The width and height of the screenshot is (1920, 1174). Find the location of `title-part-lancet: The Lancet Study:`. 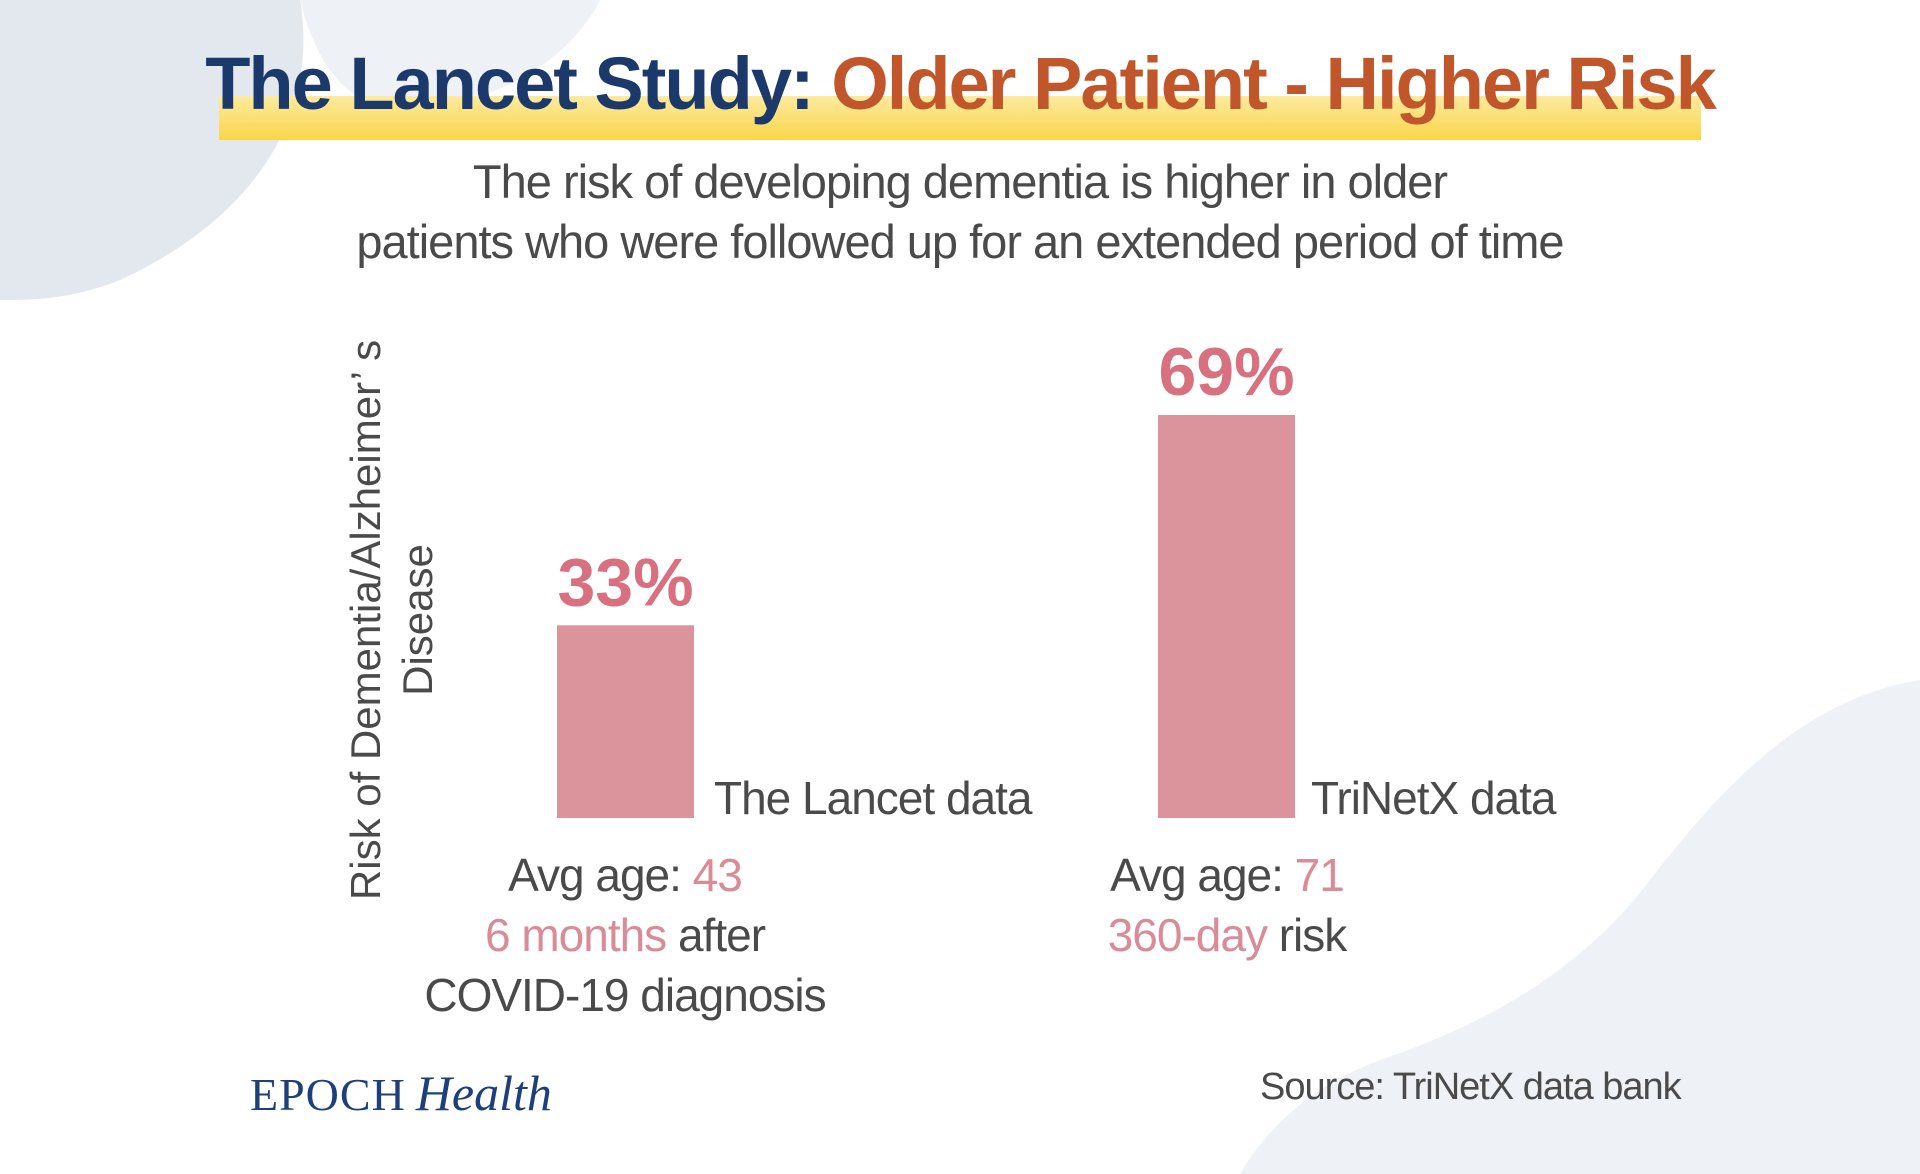

title-part-lancet: The Lancet Study: is located at coordinates (509, 83).